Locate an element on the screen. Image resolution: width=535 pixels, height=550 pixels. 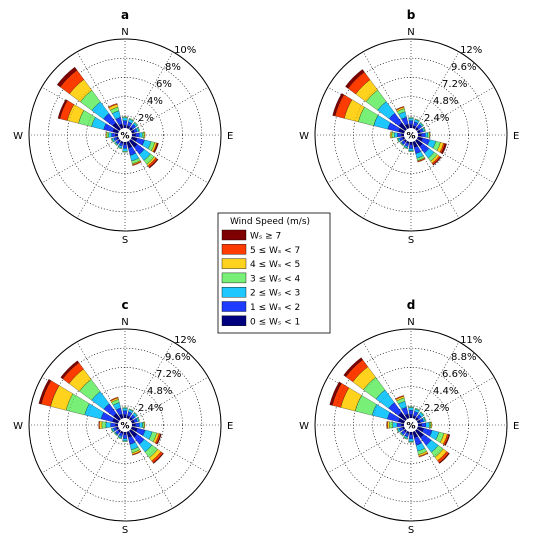
wind-bar-0-bin3 is located at coordinates (411, 407).